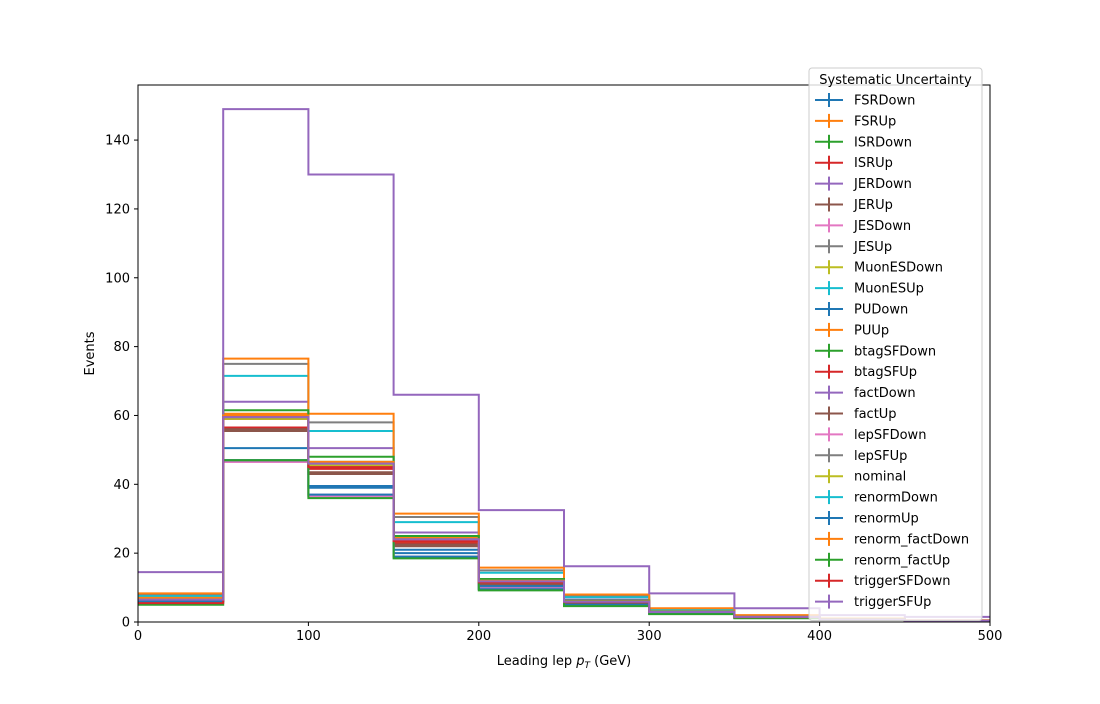 This screenshot has width=1100, height=704. Describe the element at coordinates (875, 414) in the screenshot. I see `legend-label-factUp: factUp` at that location.